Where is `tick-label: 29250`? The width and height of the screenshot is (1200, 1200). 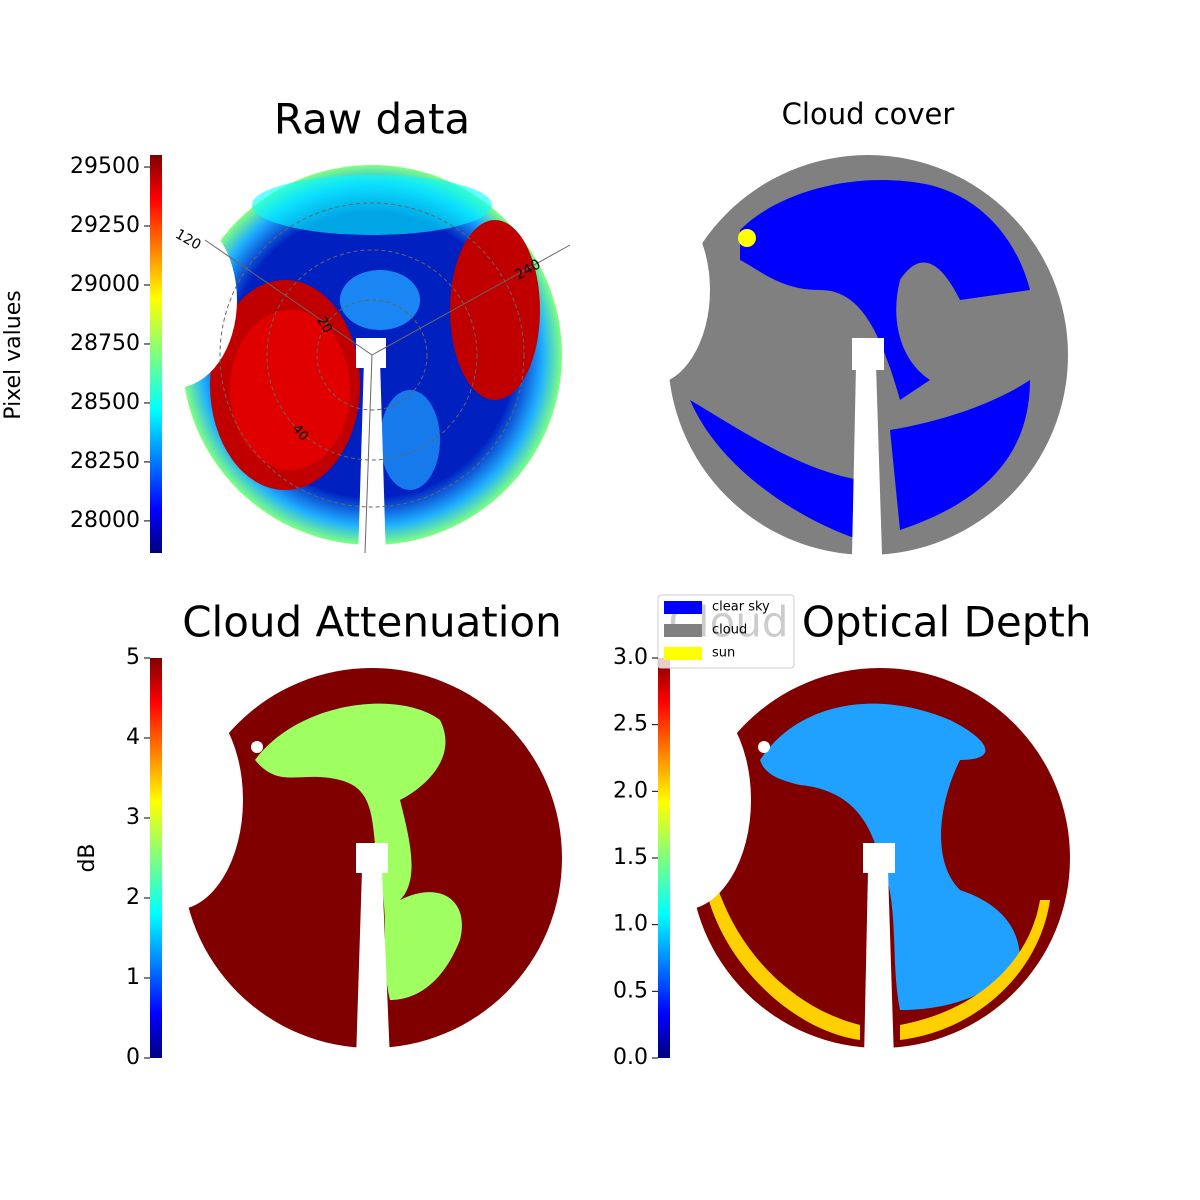
tick-label: 29250 is located at coordinates (105, 225).